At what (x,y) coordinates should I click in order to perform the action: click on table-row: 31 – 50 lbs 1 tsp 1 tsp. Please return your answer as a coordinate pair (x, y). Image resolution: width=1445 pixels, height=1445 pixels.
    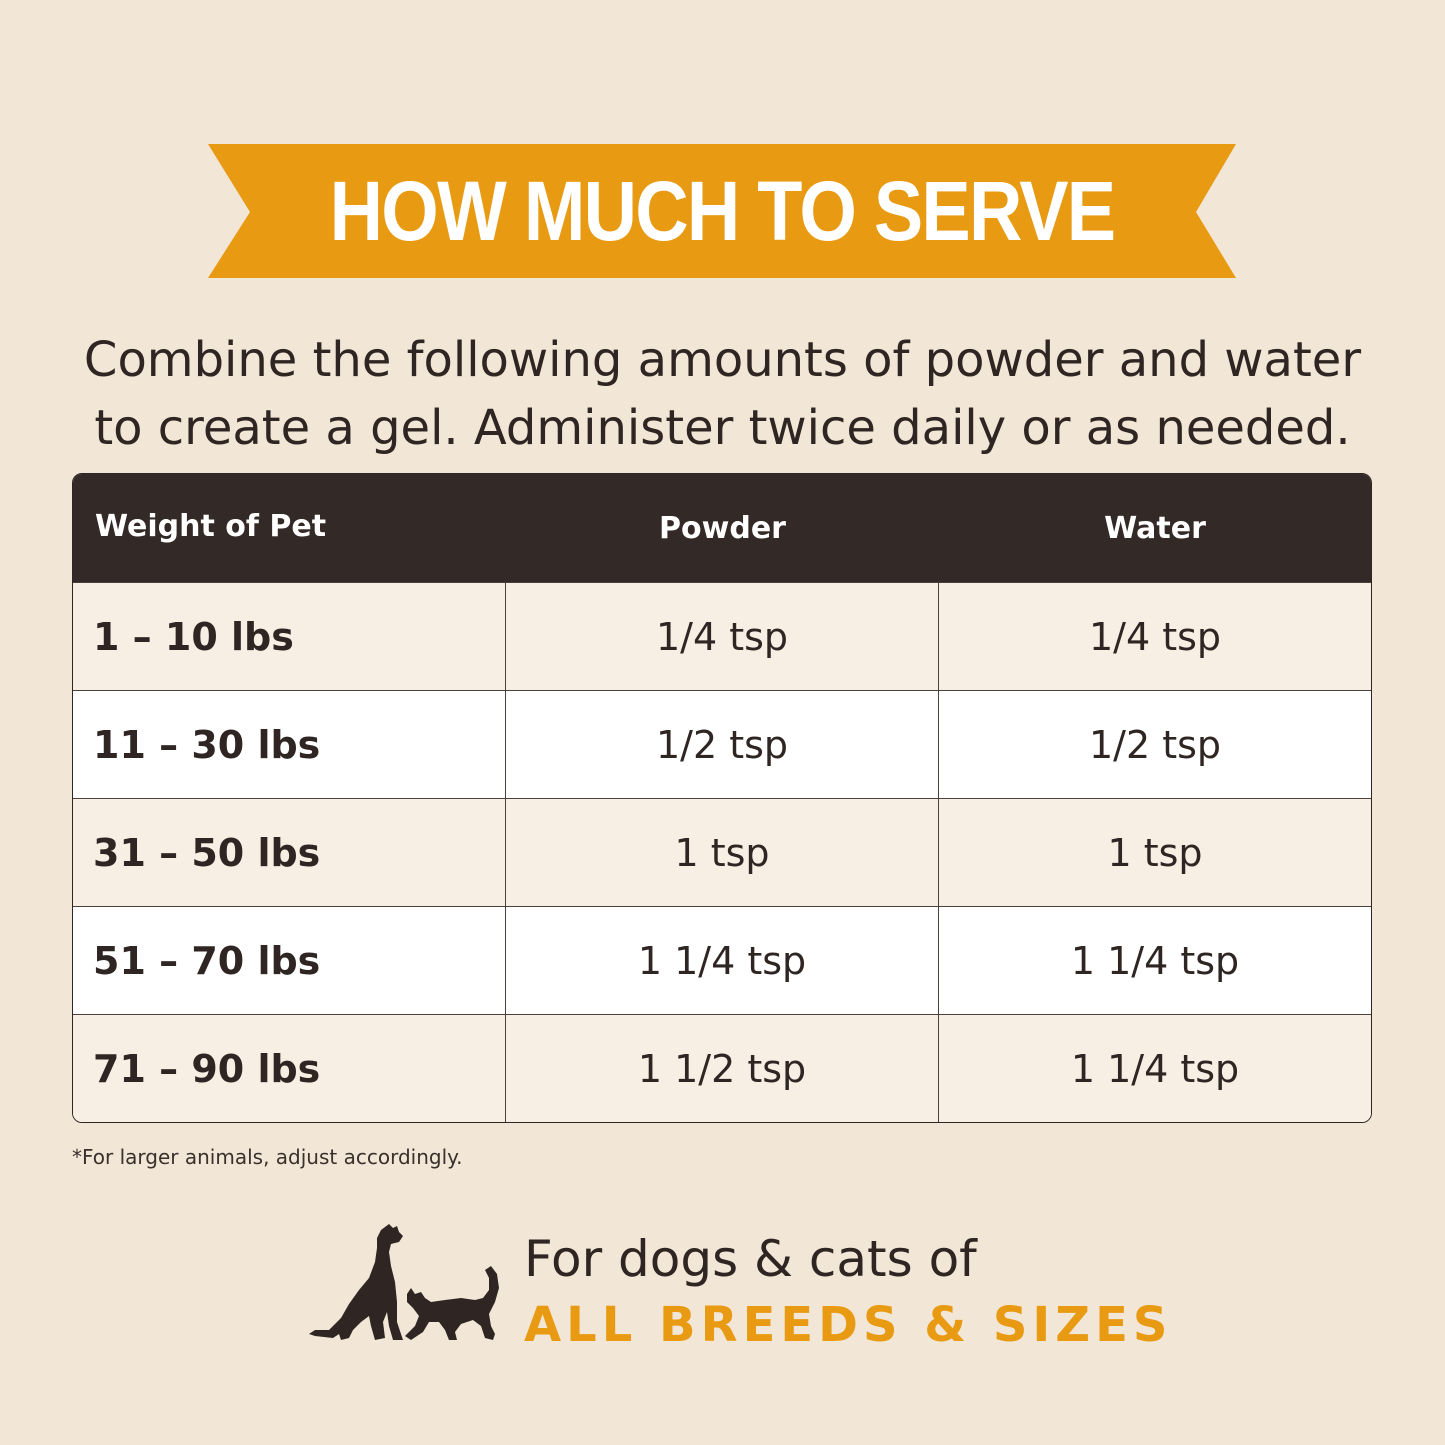
    Looking at the image, I should click on (722, 852).